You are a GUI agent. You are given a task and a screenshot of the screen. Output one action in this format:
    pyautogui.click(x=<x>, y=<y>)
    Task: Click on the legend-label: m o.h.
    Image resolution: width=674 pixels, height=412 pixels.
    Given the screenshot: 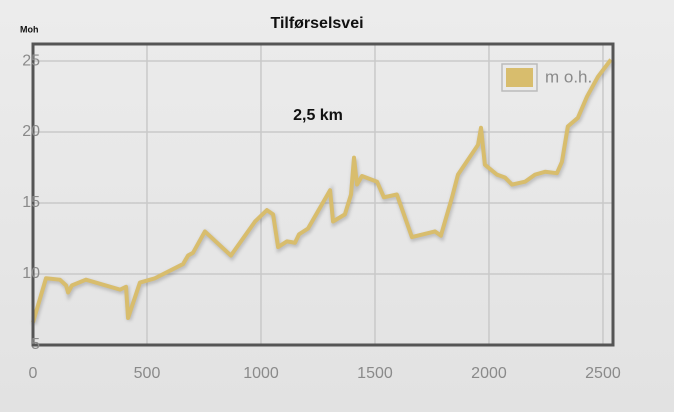 What is the action you would take?
    pyautogui.click(x=568, y=76)
    